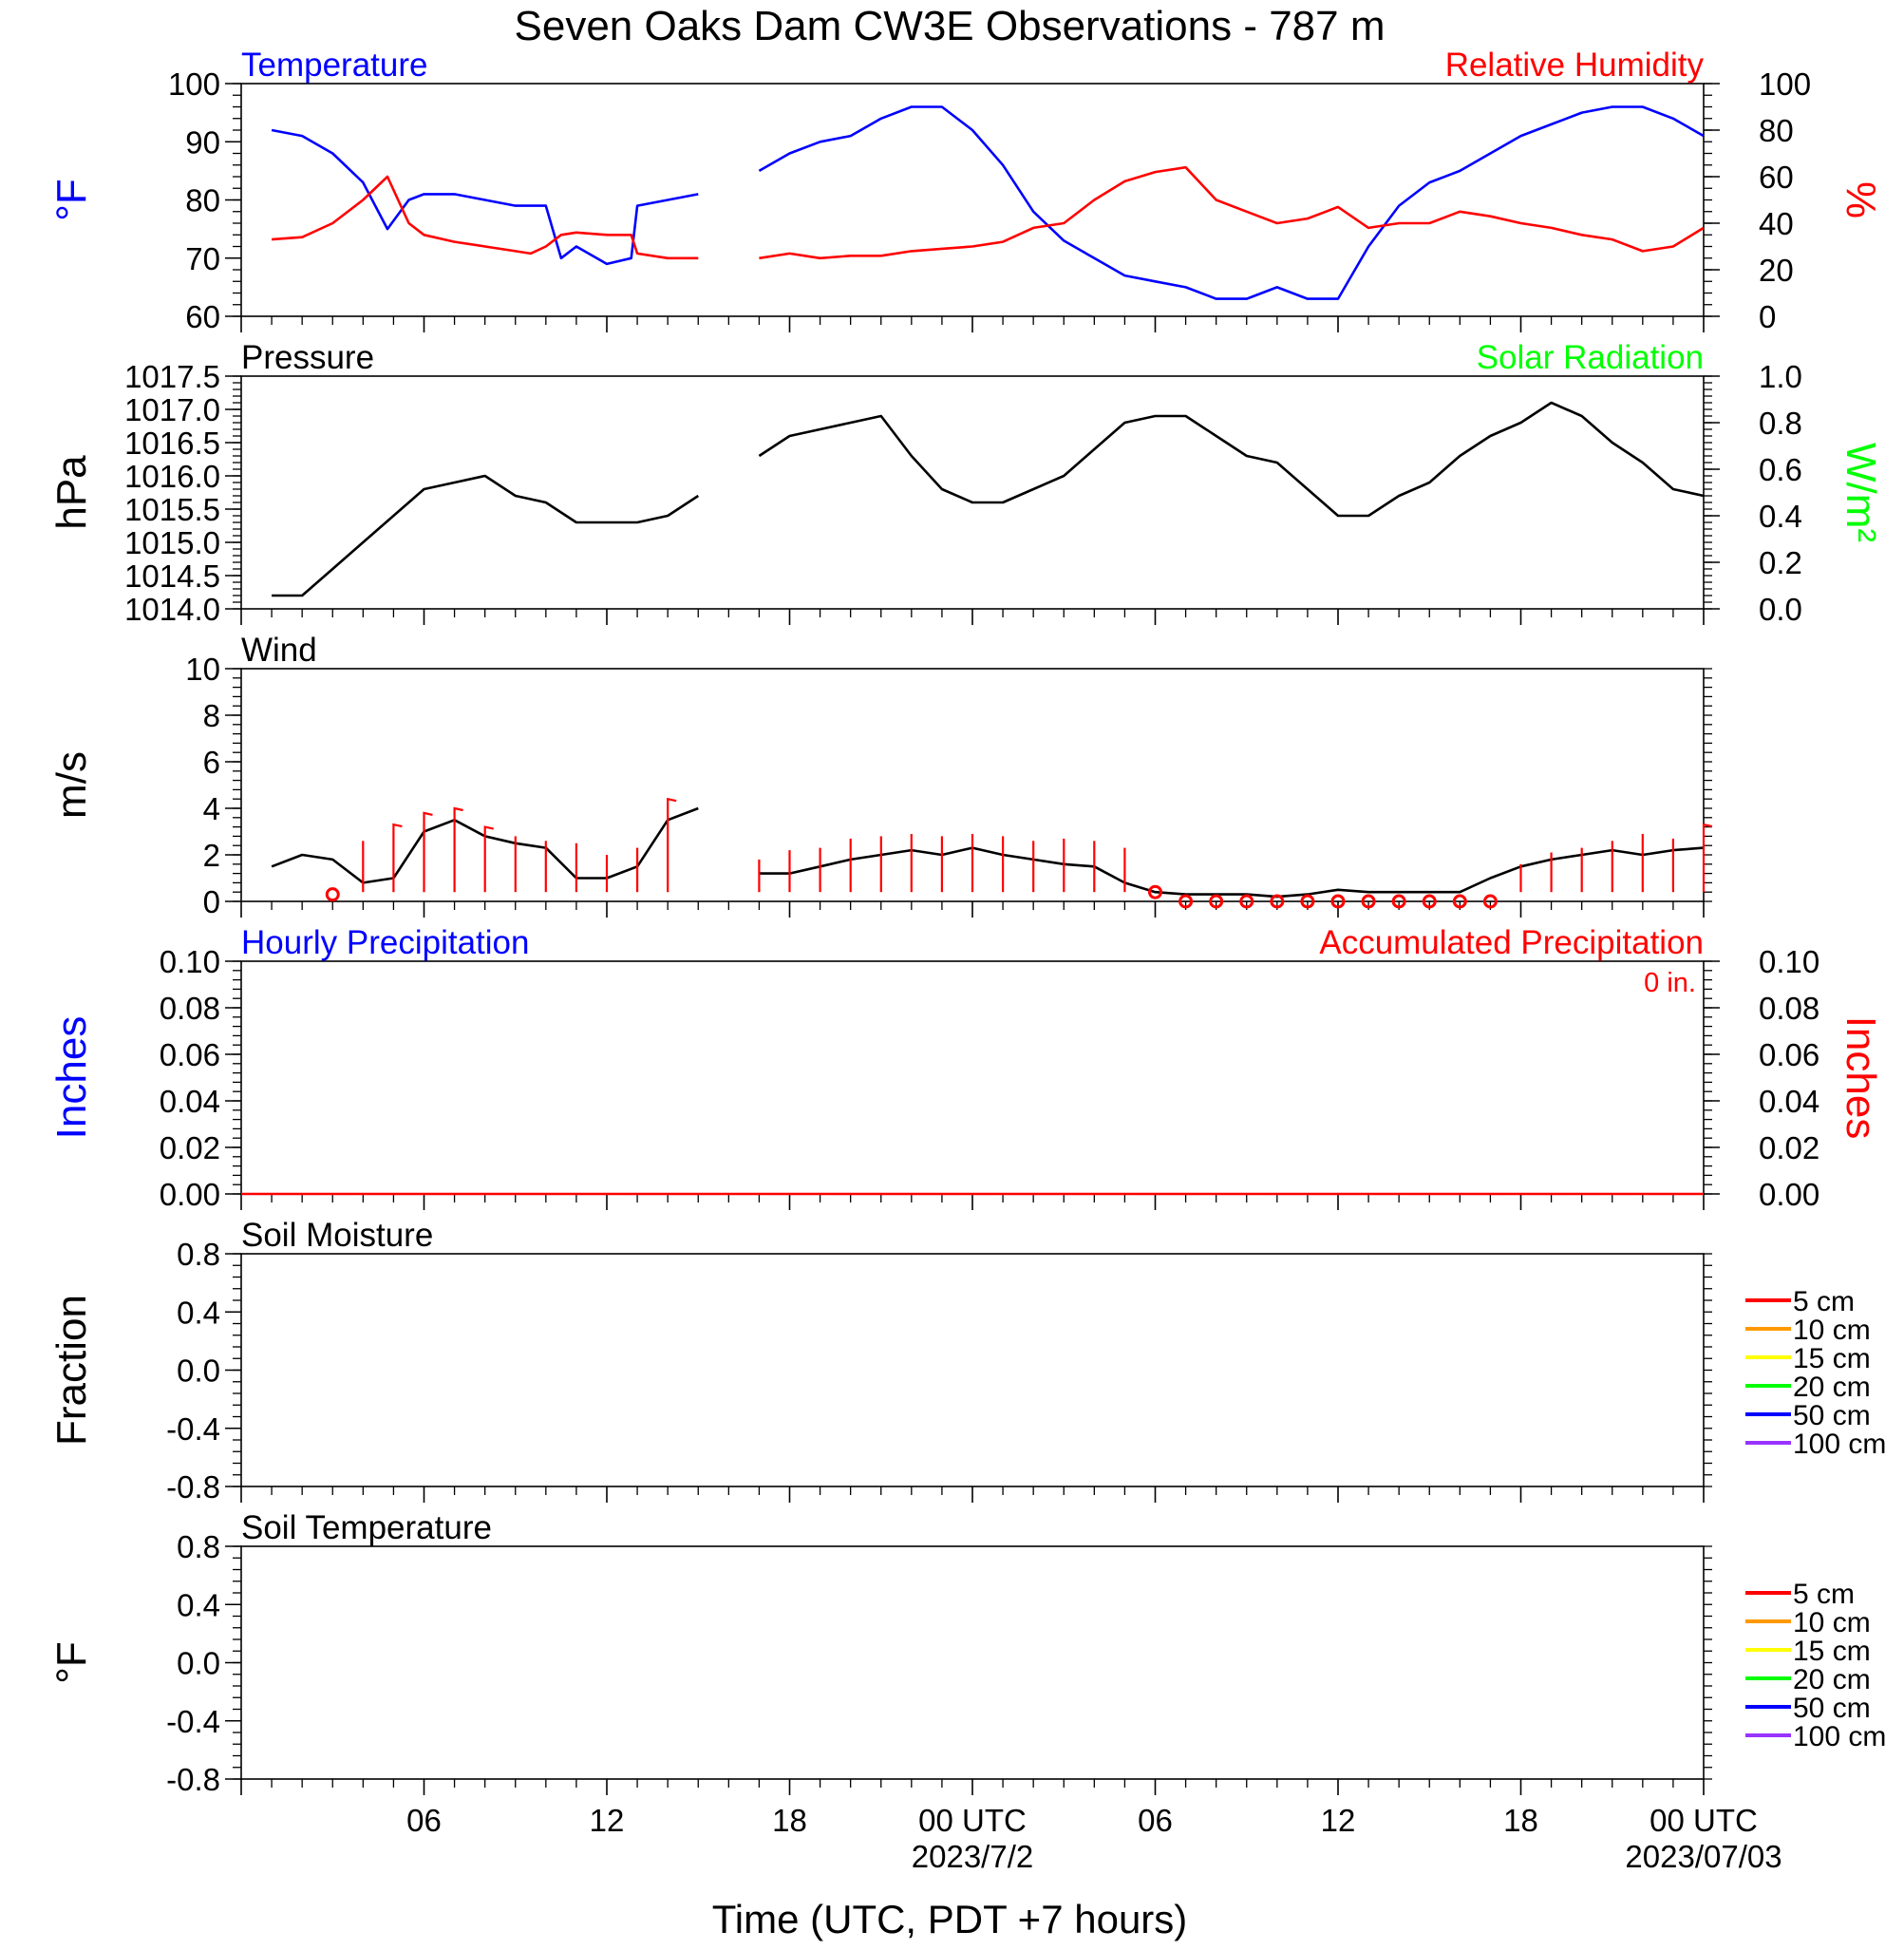 This screenshot has width=1904, height=1950. What do you see at coordinates (1768, 316) in the screenshot?
I see `y2-tick-label: 0` at bounding box center [1768, 316].